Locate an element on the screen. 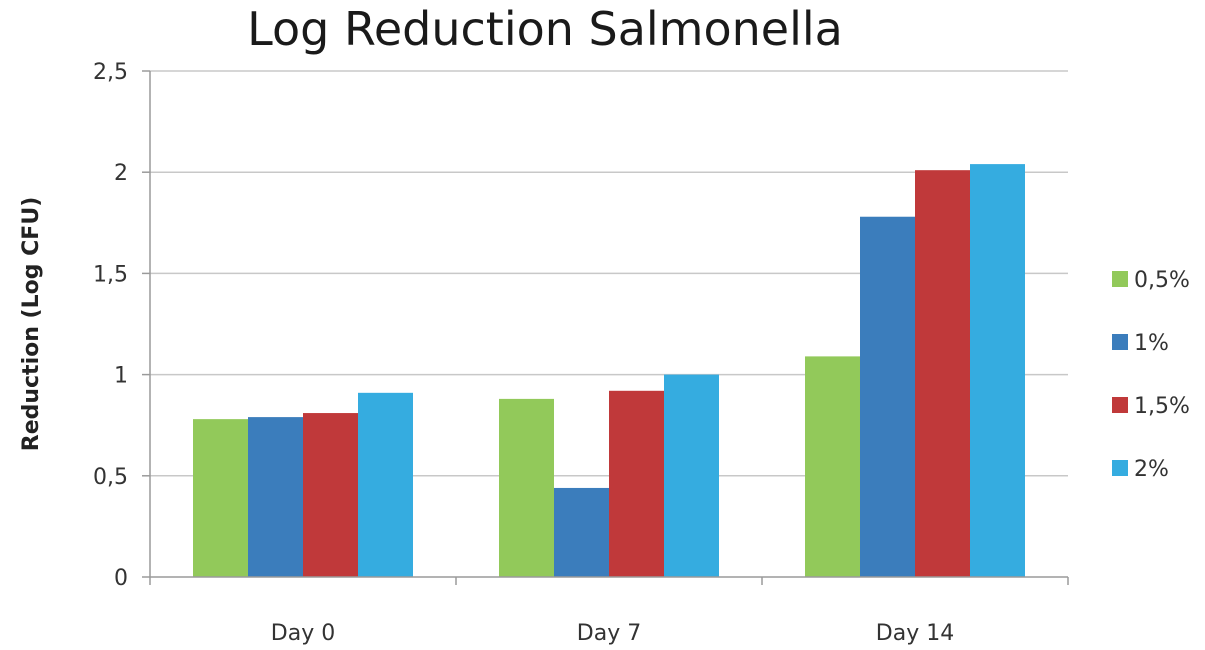 This screenshot has height=650, width=1205. legend: 0,5% 1% 1,5% 2% is located at coordinates (1151, 375).